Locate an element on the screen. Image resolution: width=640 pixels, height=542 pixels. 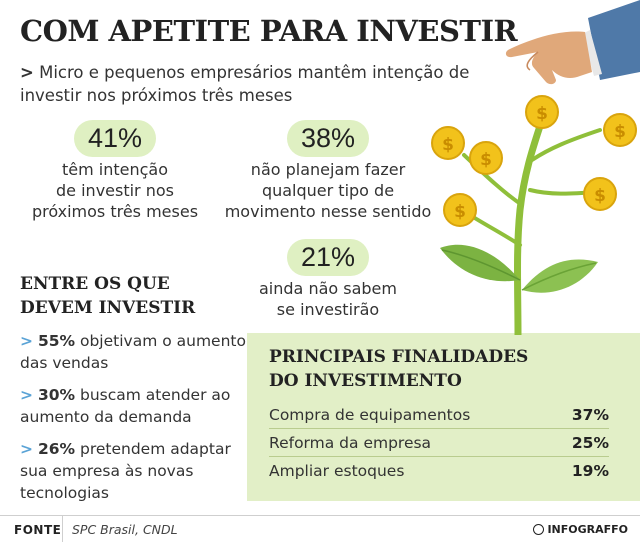
source-value: SPC Brasil, CNDL is located at coordinates (125, 529).